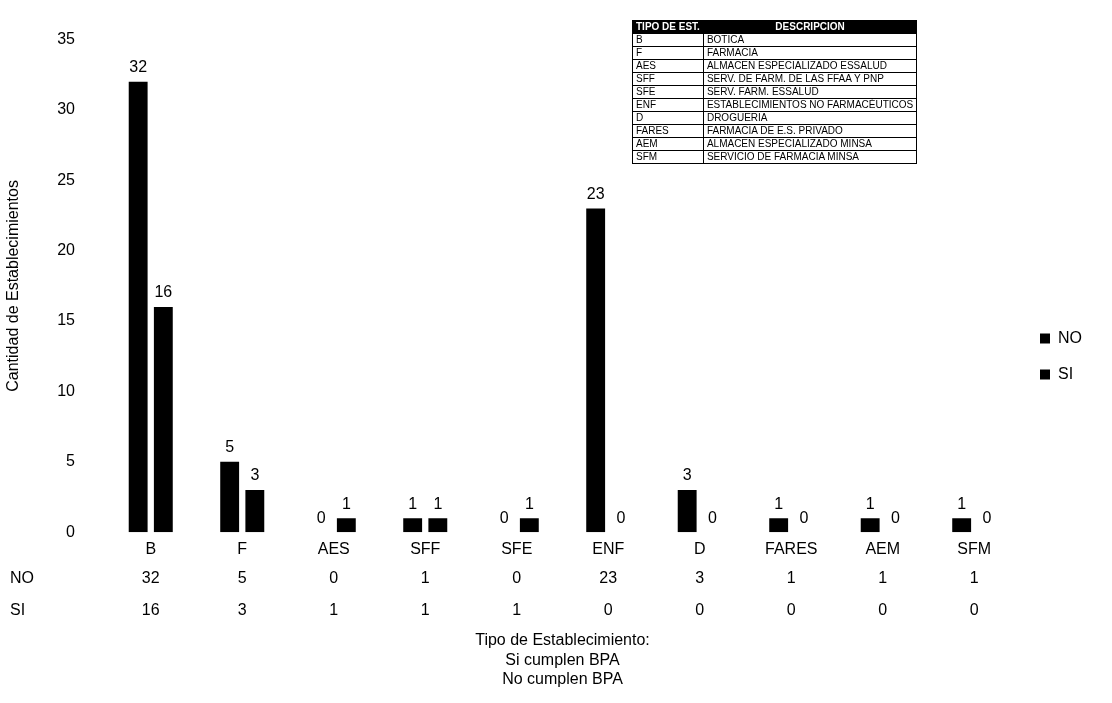 The image size is (1112, 703). Describe the element at coordinates (66, 390) in the screenshot. I see `y-tick-label: 10` at that location.